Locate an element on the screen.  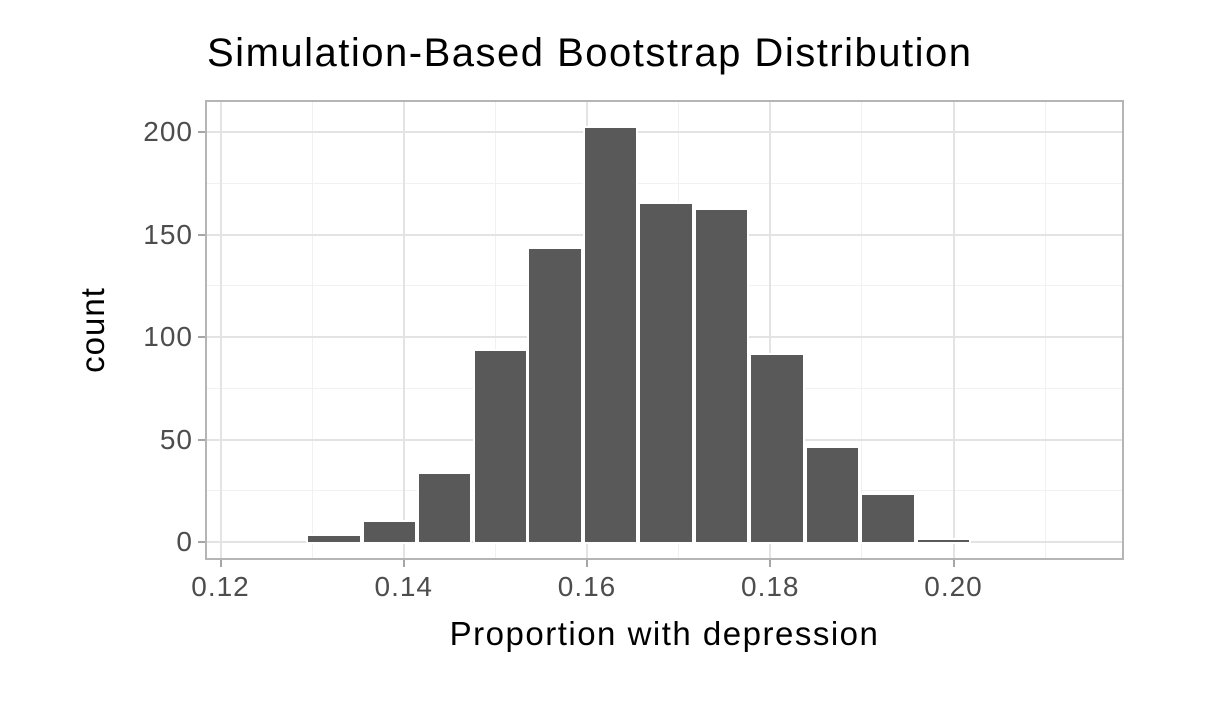
y-minor-gridline is located at coordinates (664, 183).